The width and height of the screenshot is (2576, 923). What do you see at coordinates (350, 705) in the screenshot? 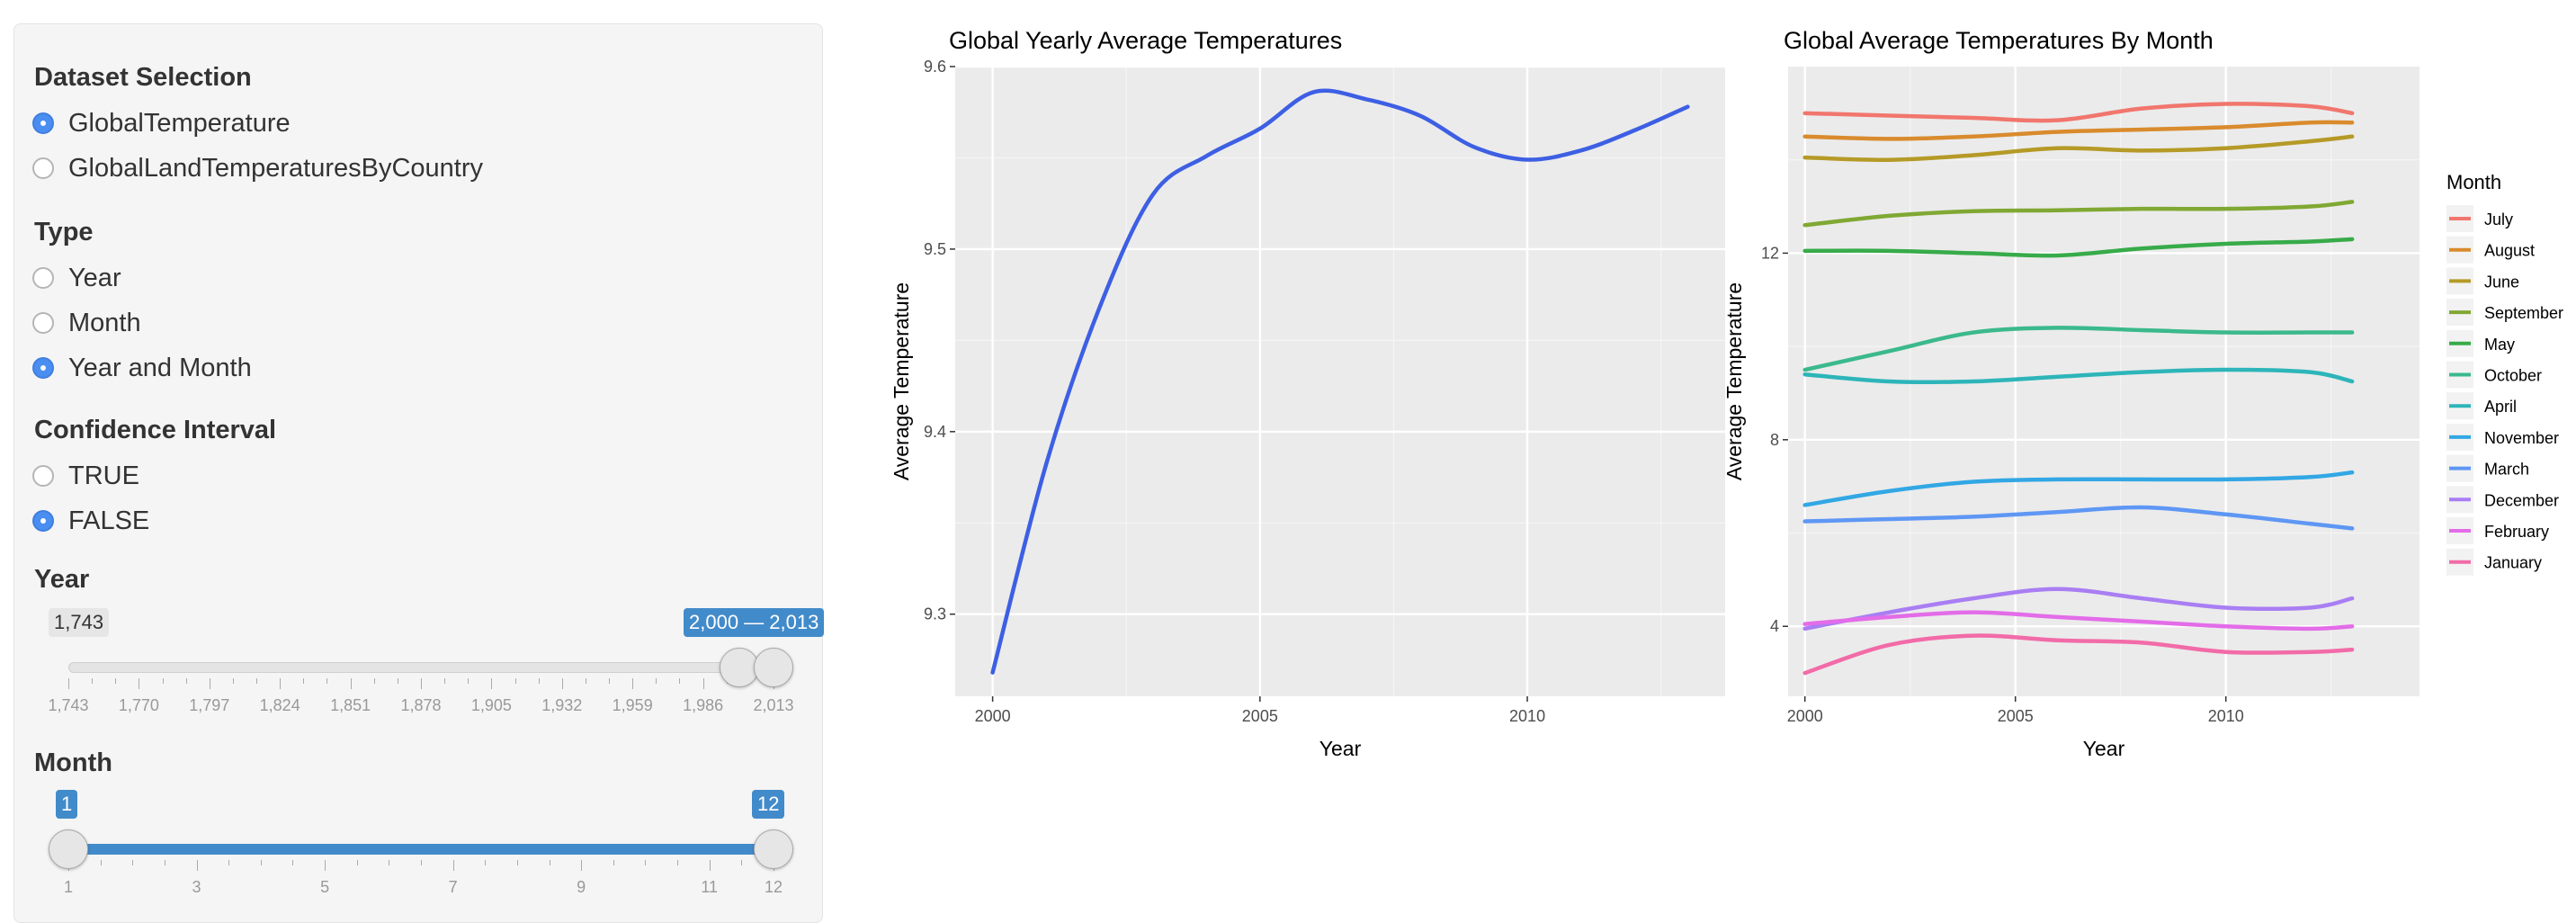
I see `slider-tick-label: 1,851` at bounding box center [350, 705].